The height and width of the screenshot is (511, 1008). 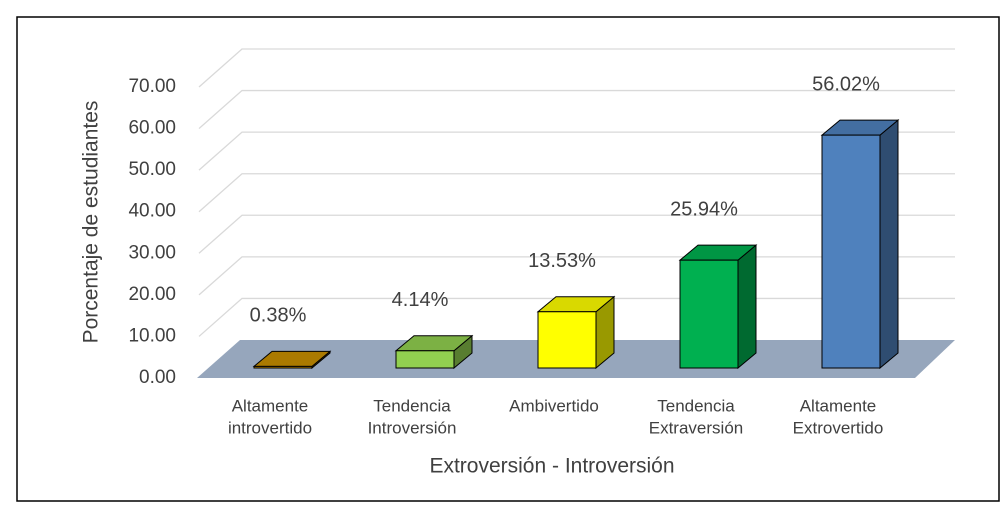 What do you see at coordinates (152, 169) in the screenshot?
I see `y-tick-label: 50.00` at bounding box center [152, 169].